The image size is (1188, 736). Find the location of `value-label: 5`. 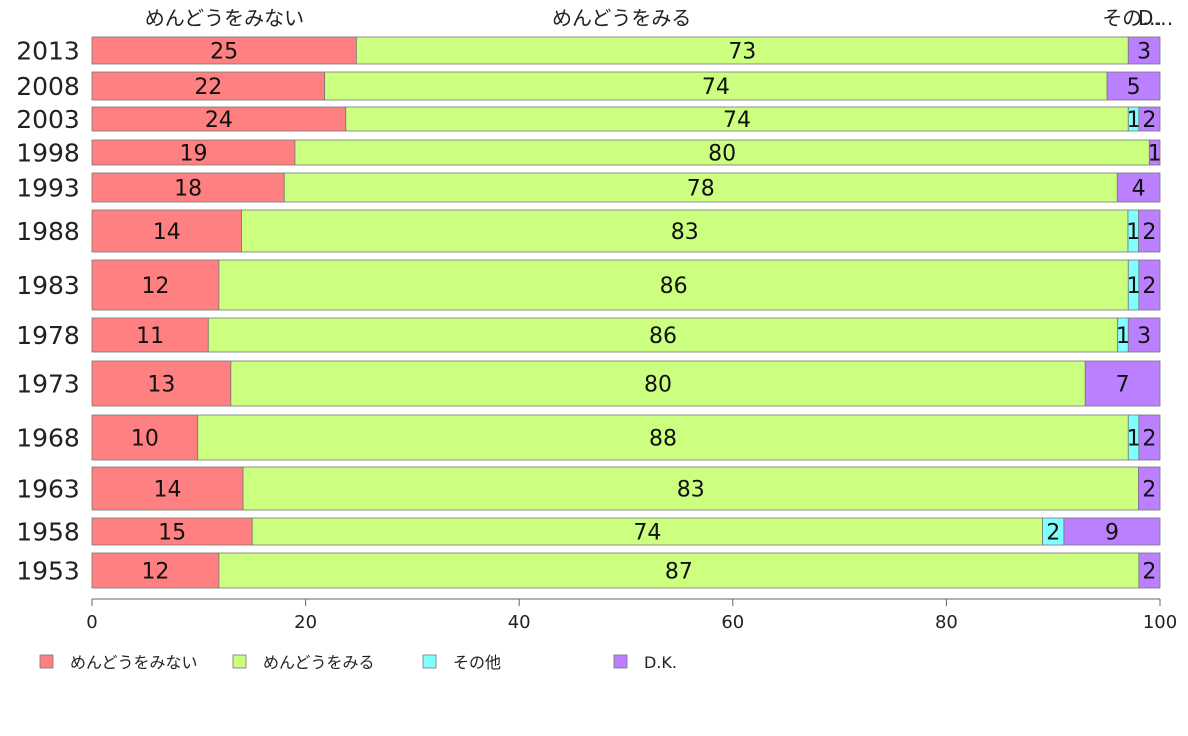

value-label: 5 is located at coordinates (1134, 87).